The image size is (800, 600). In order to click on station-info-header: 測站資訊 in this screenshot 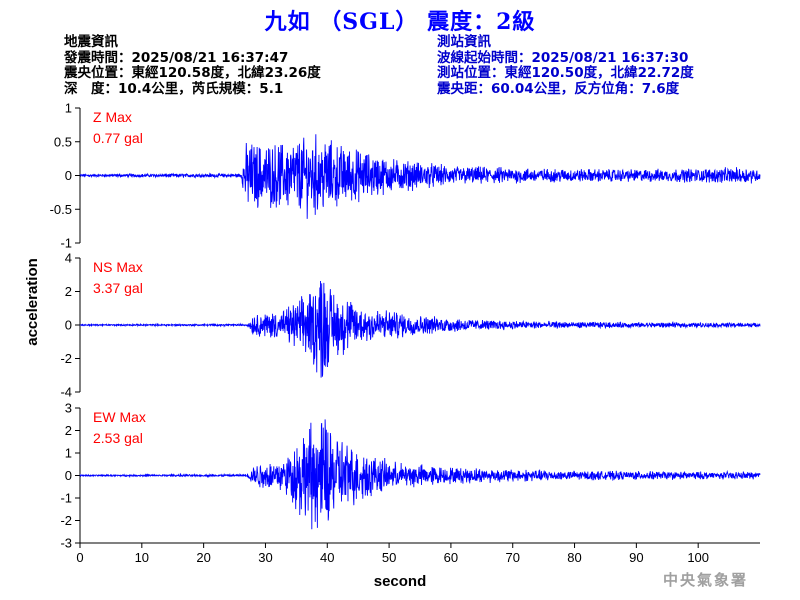, I will do `click(464, 42)`.